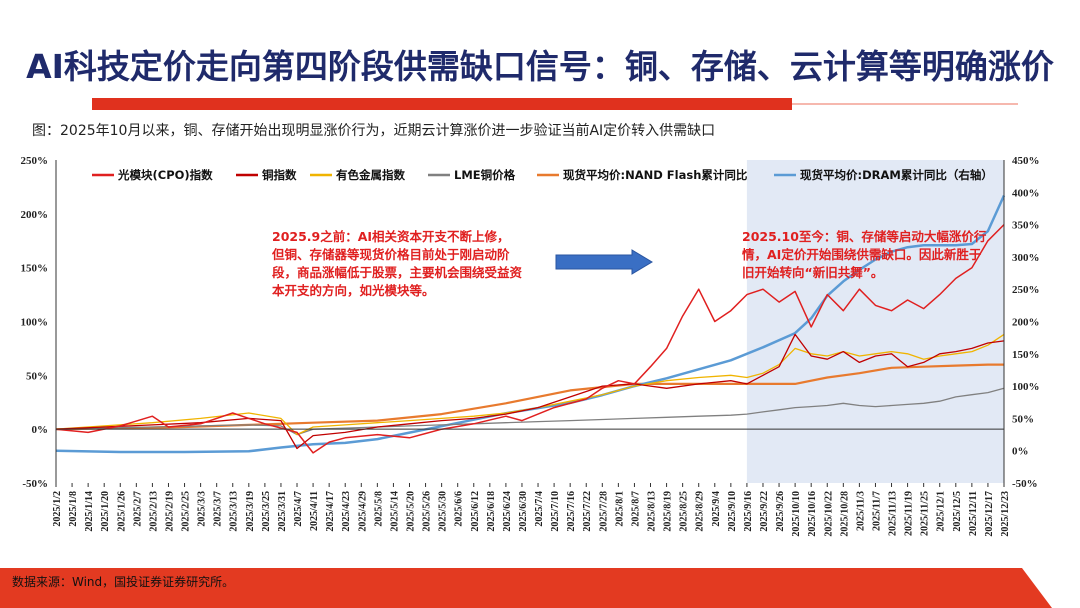 The height and width of the screenshot is (608, 1080). What do you see at coordinates (475, 511) in the screenshot?
I see `x-tick-label: 2025/6/12` at bounding box center [475, 511].